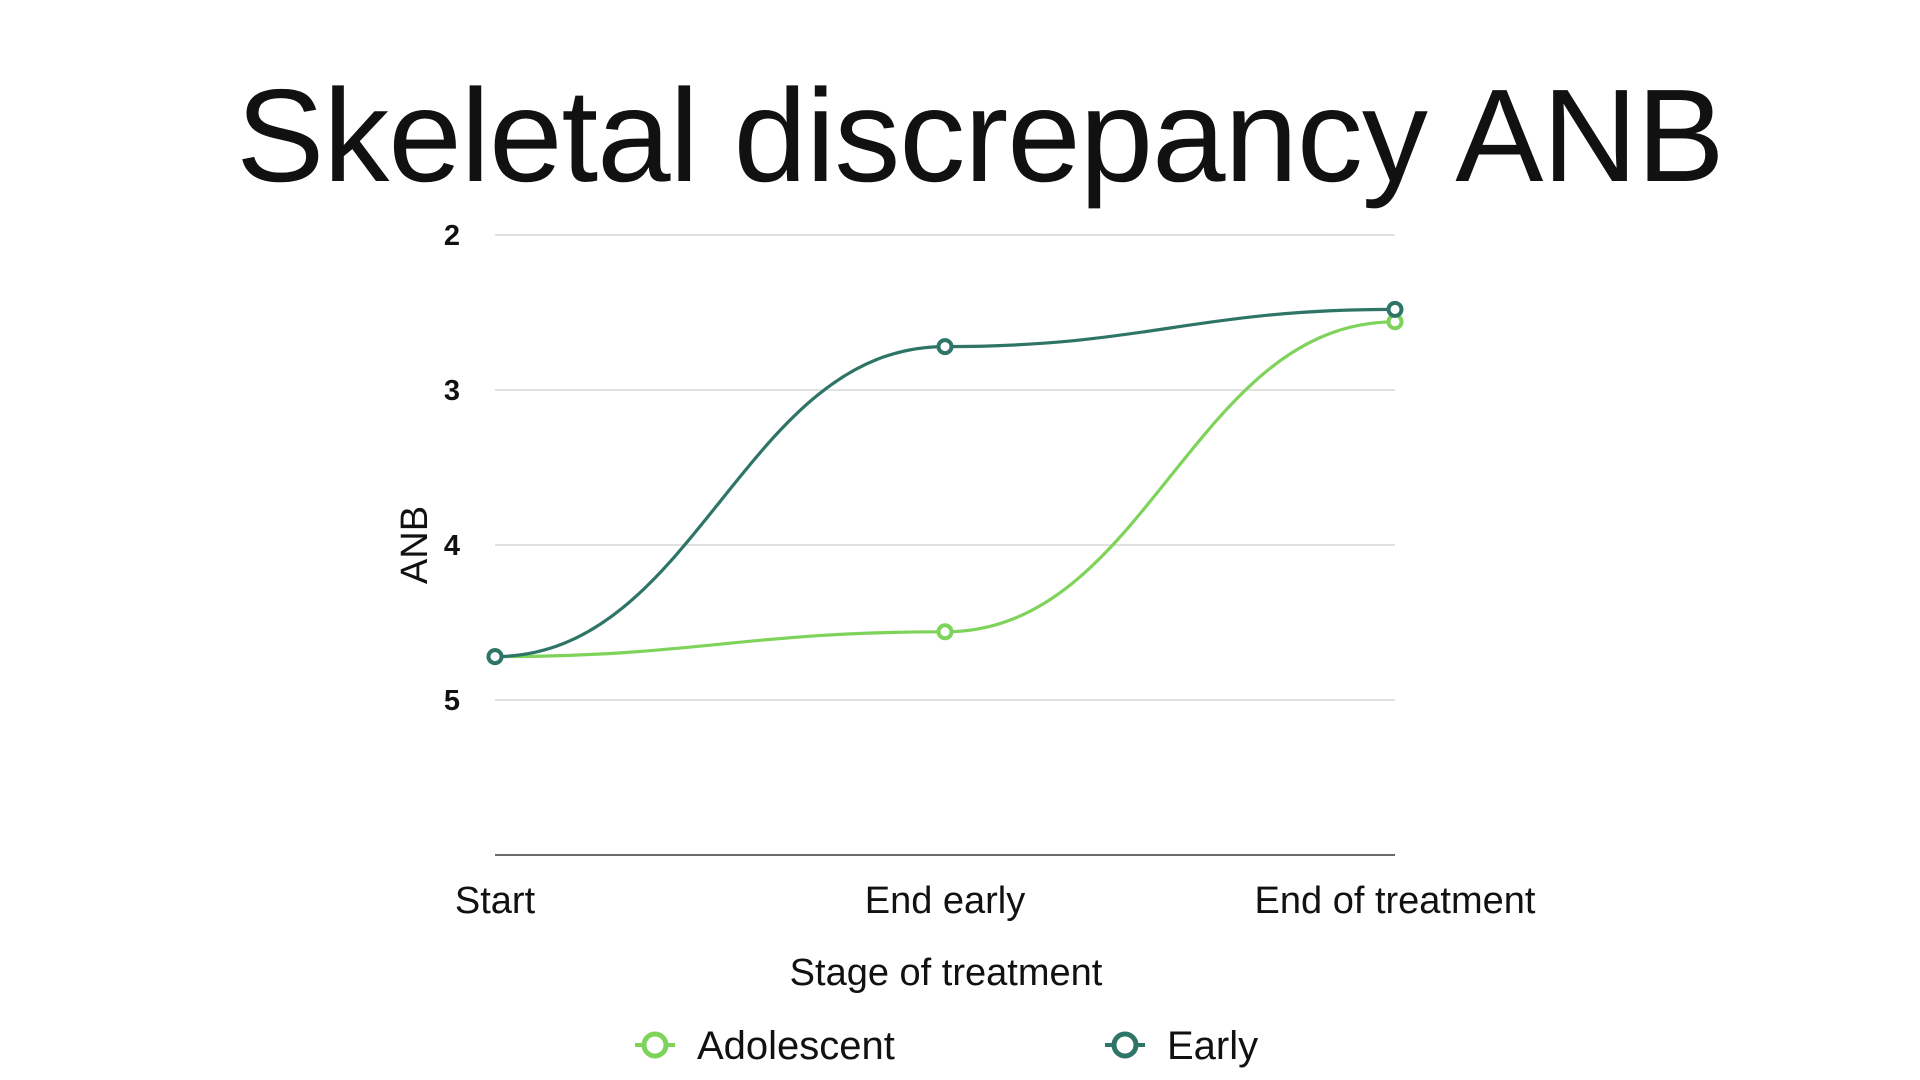  Describe the element at coordinates (452, 701) in the screenshot. I see `y-tick-label: 5` at that location.